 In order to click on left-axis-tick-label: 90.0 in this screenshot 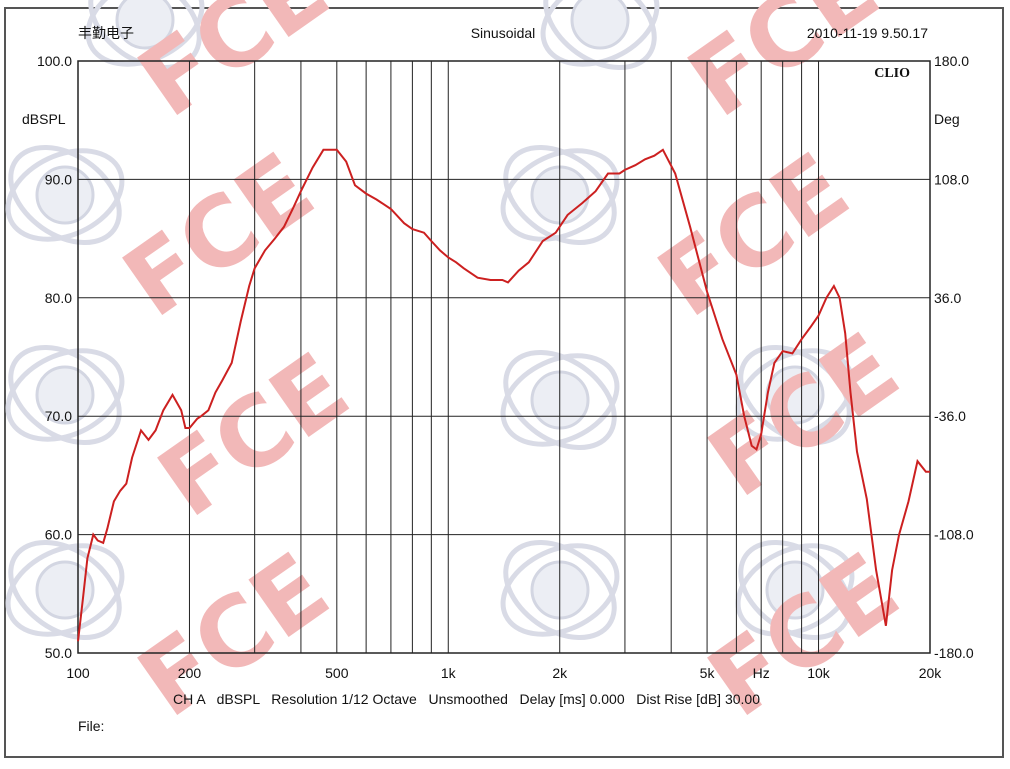, I will do `click(58, 179)`.